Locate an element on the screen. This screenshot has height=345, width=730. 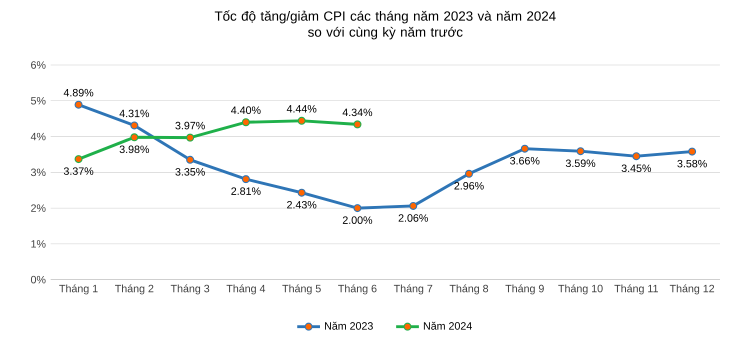
data-label: 2.00% is located at coordinates (357, 220).